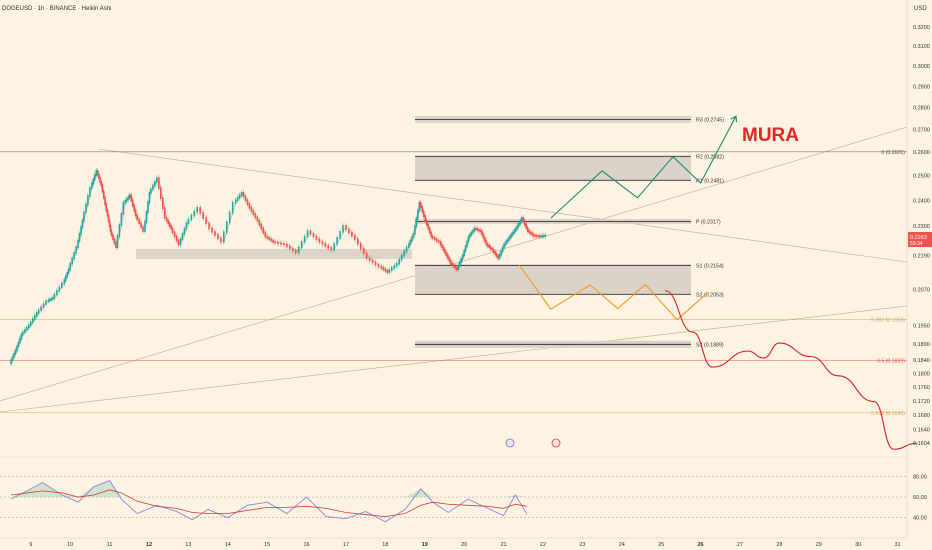  What do you see at coordinates (228, 545) in the screenshot?
I see `time-tick-5: 14` at bounding box center [228, 545].